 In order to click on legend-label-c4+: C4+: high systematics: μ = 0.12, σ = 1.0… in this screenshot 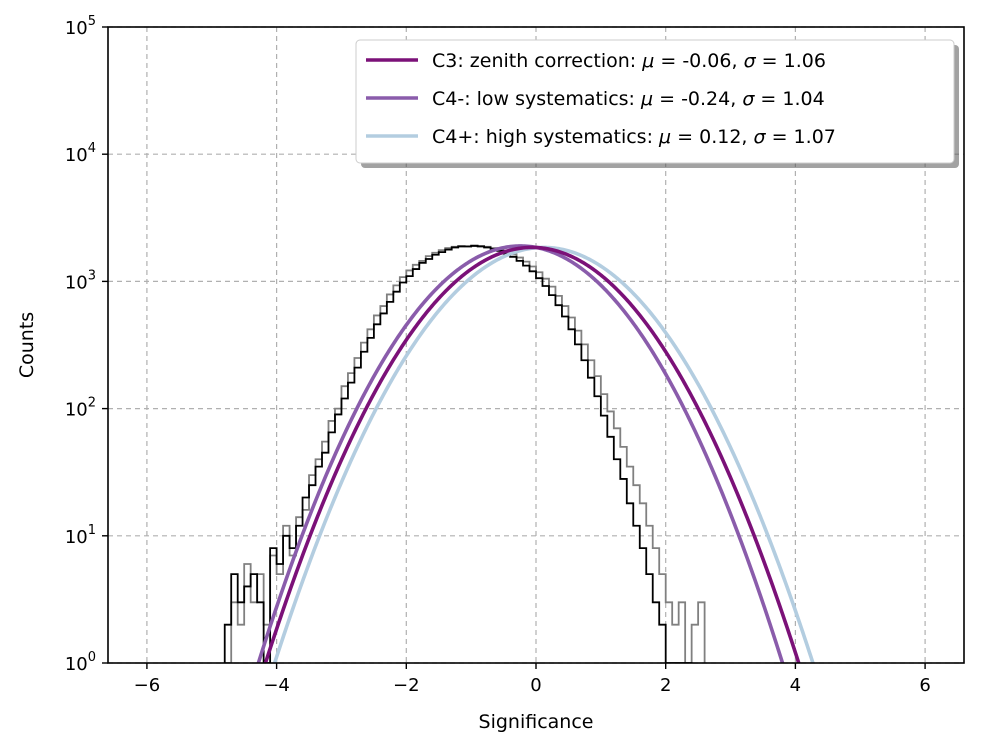, I will do `click(634, 137)`.